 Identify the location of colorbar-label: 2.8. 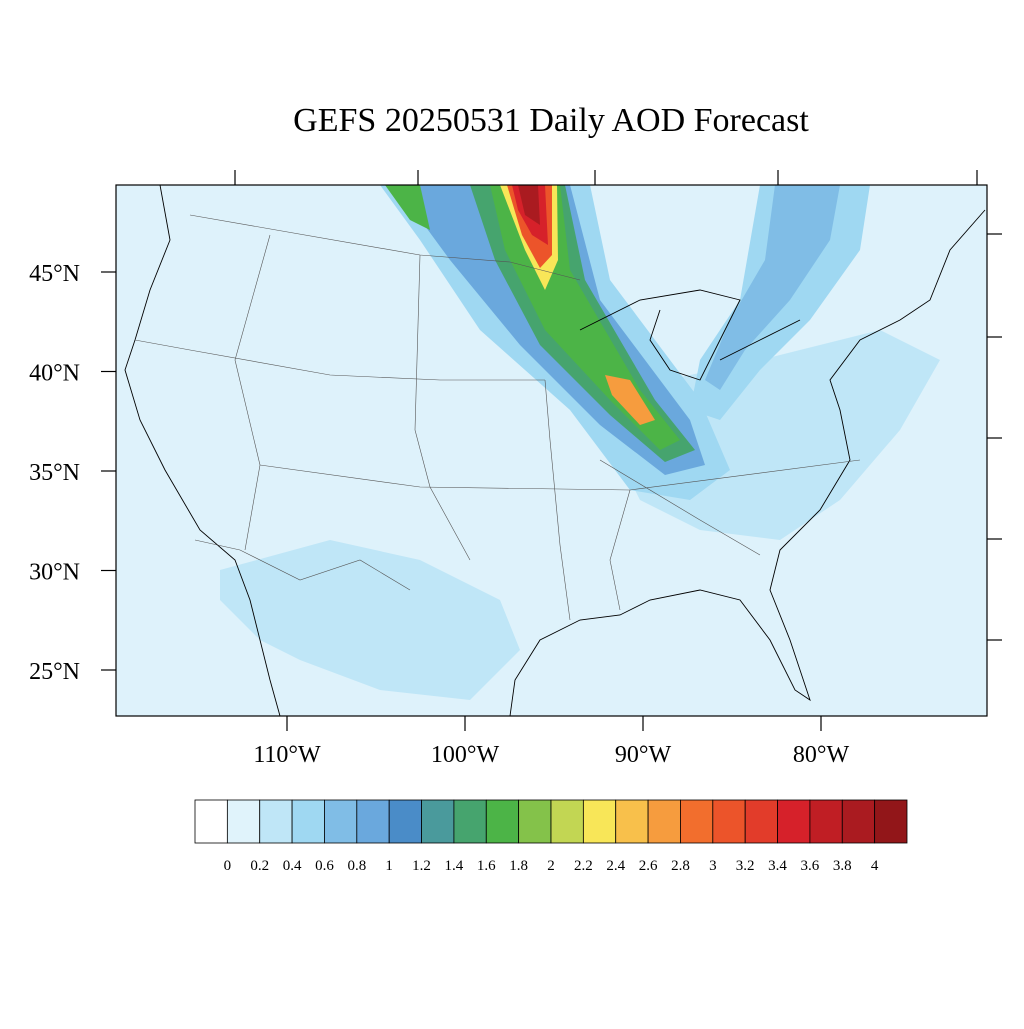
(680, 866).